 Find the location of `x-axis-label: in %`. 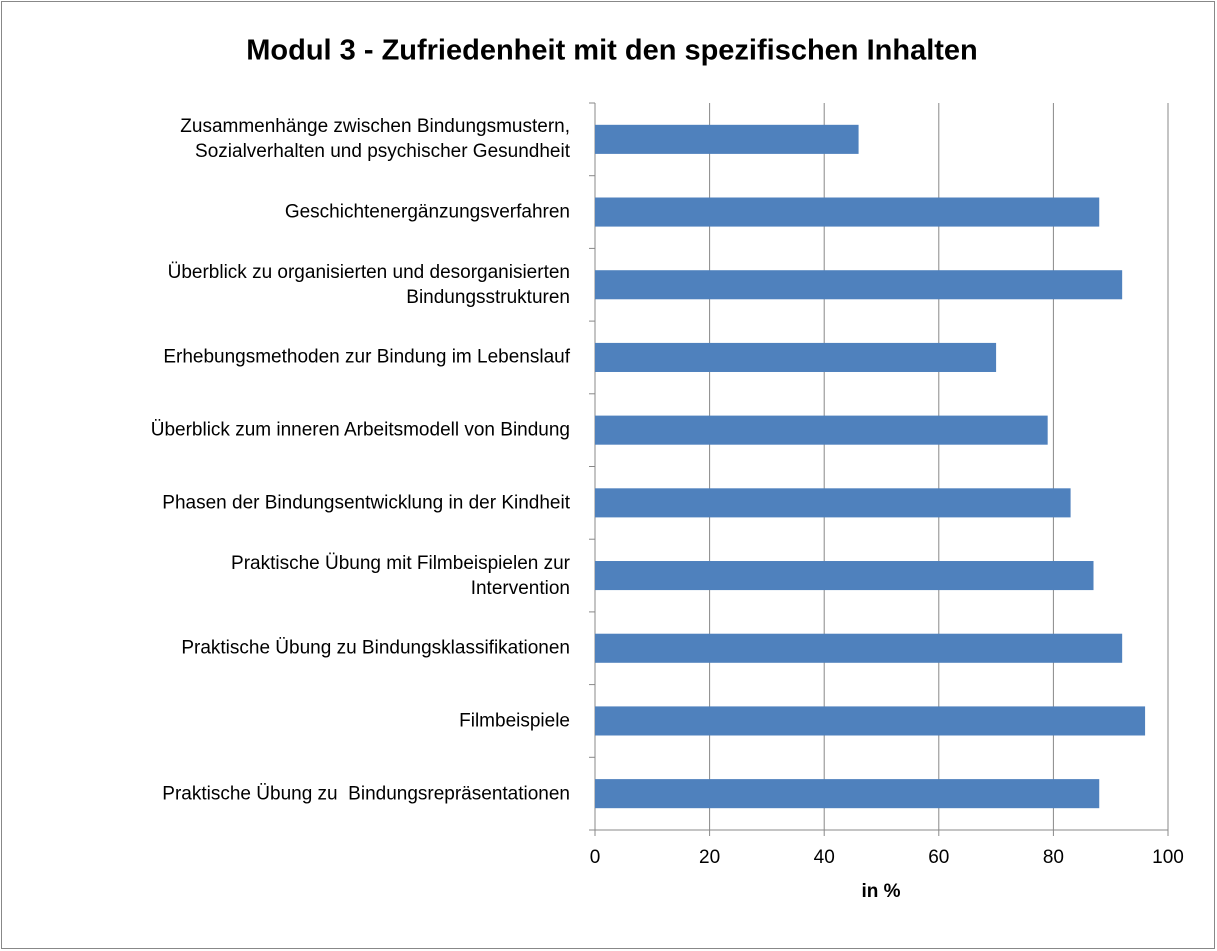

x-axis-label: in % is located at coordinates (880, 891).